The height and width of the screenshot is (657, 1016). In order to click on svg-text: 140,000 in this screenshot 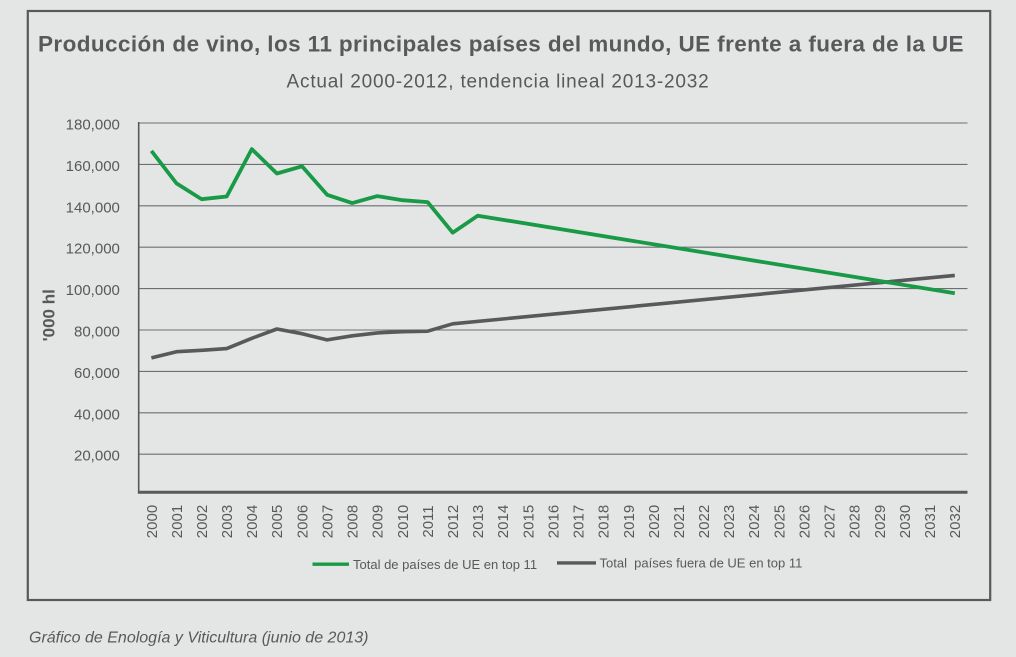, I will do `click(93, 207)`.